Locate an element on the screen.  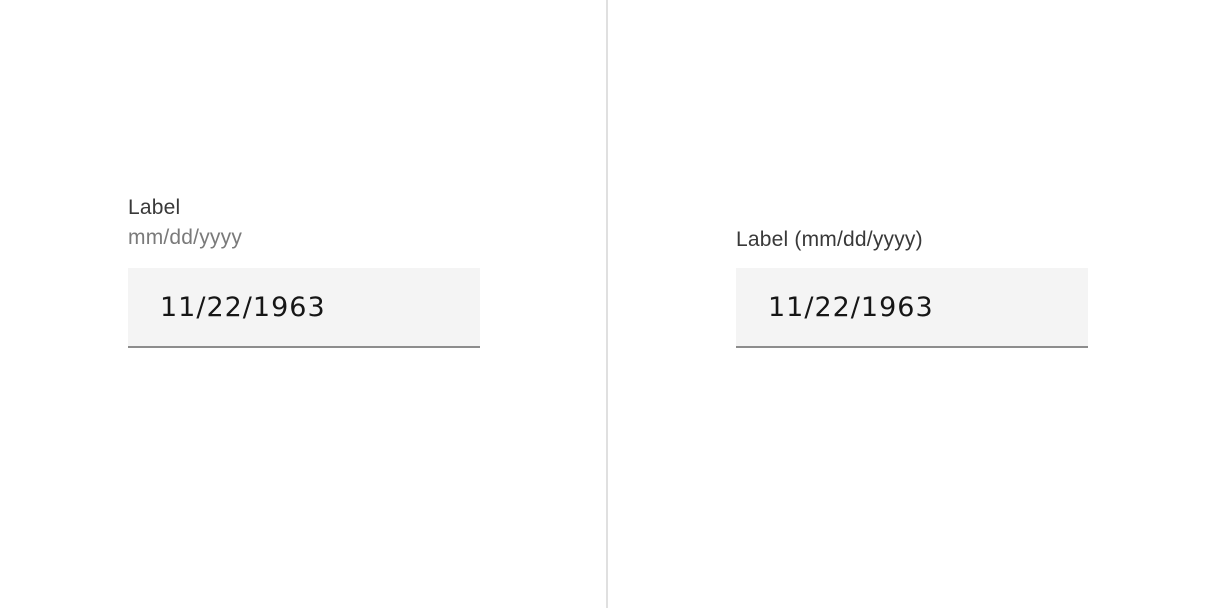
date-field-inline-format: Label (mm/dd/yyyy) is located at coordinates (912, 287).